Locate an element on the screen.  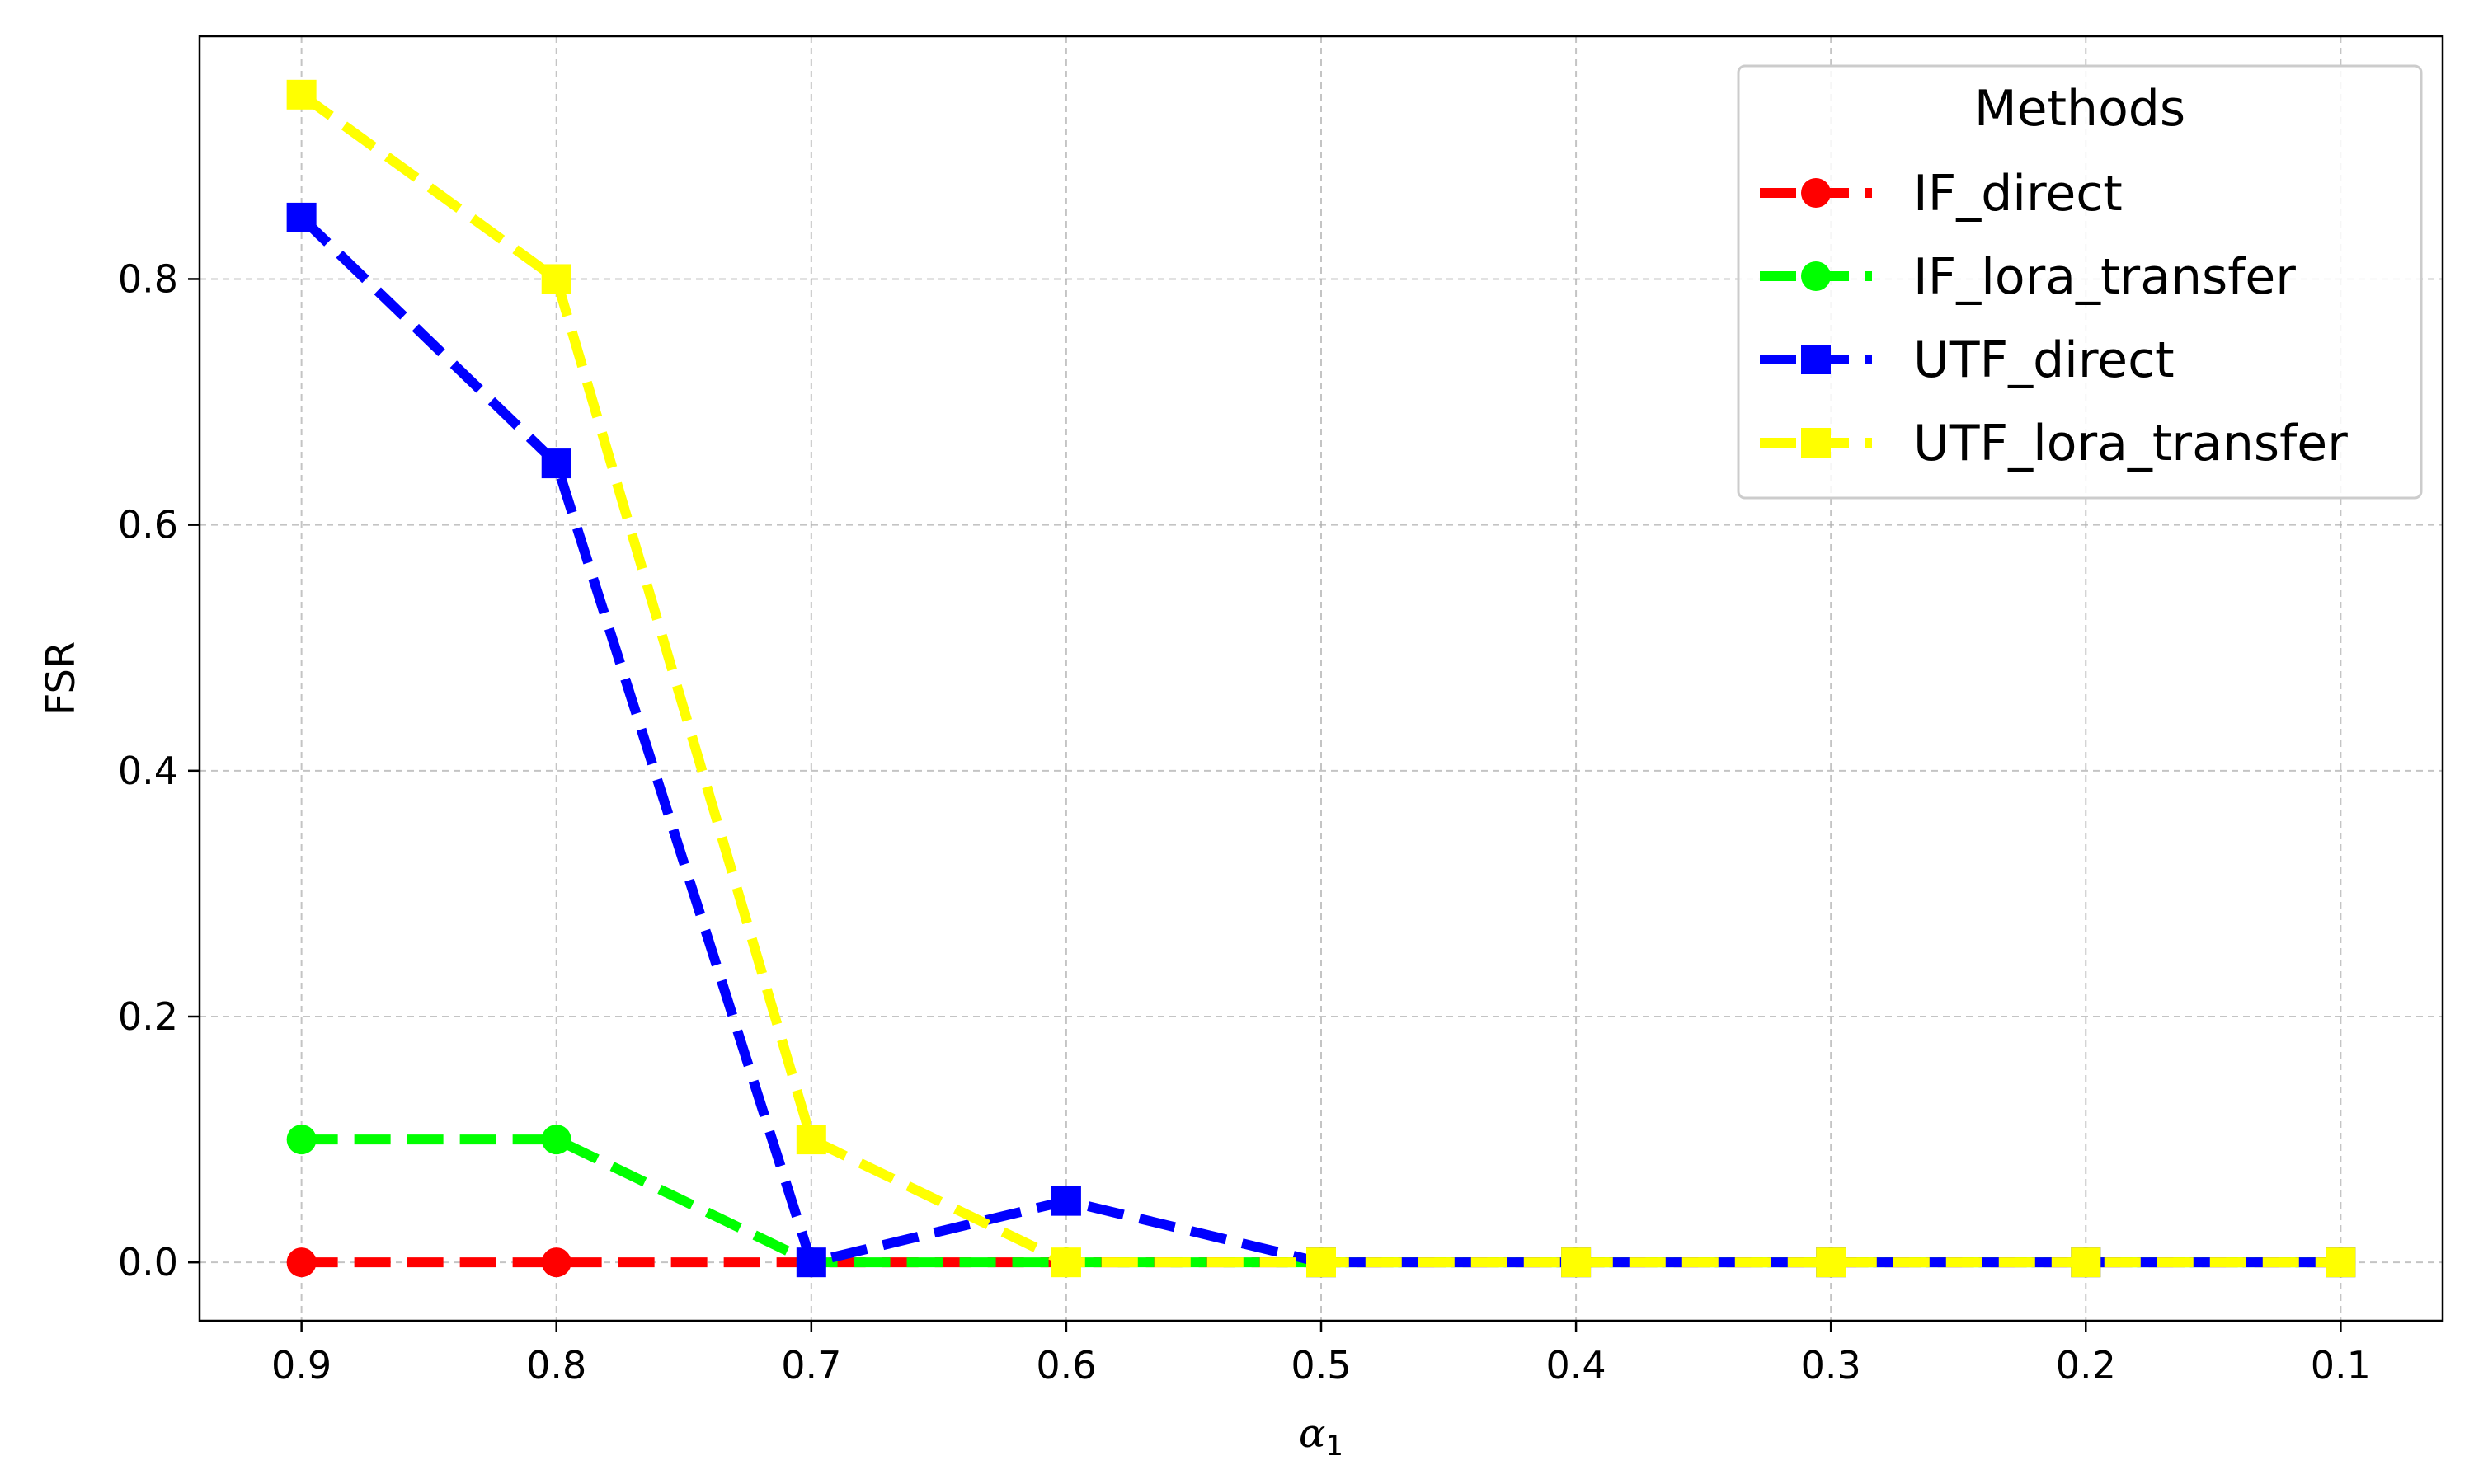
legend-item: UTF_lora_transfer is located at coordinates (2054, 444).